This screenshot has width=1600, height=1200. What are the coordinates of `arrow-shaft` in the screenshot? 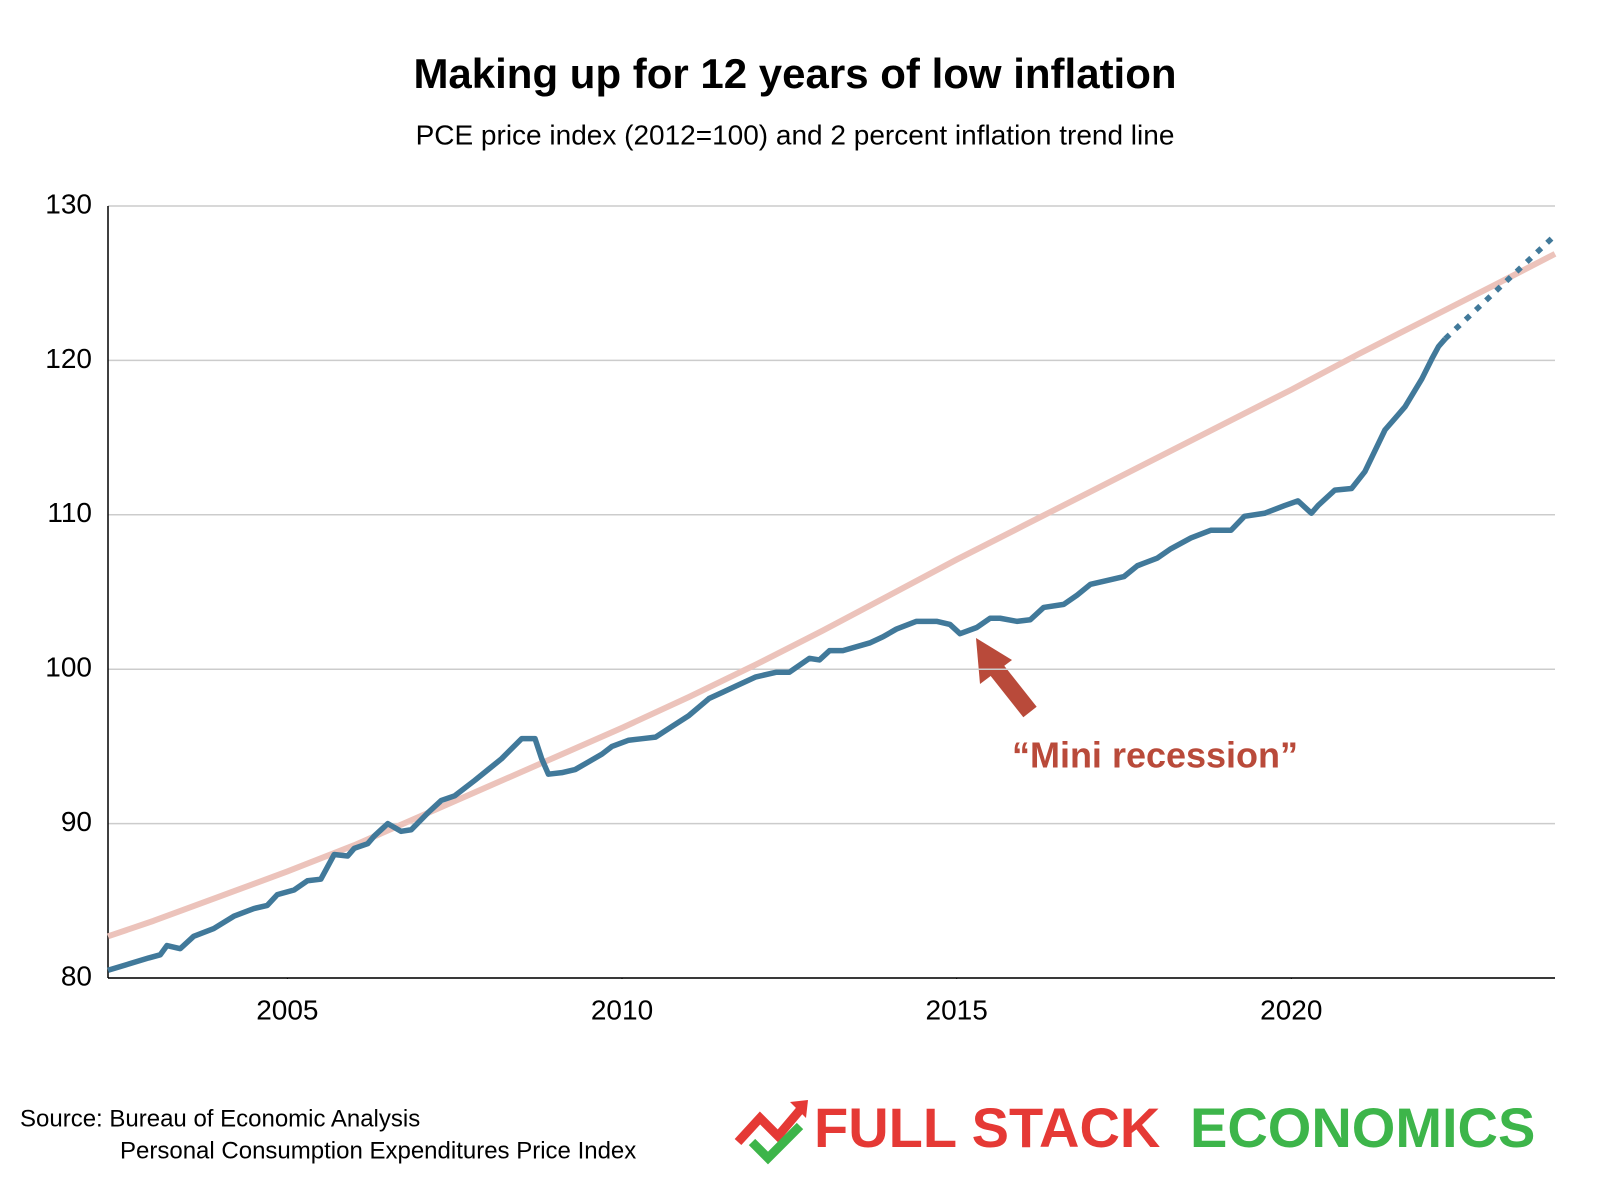 It's located at (1011, 688).